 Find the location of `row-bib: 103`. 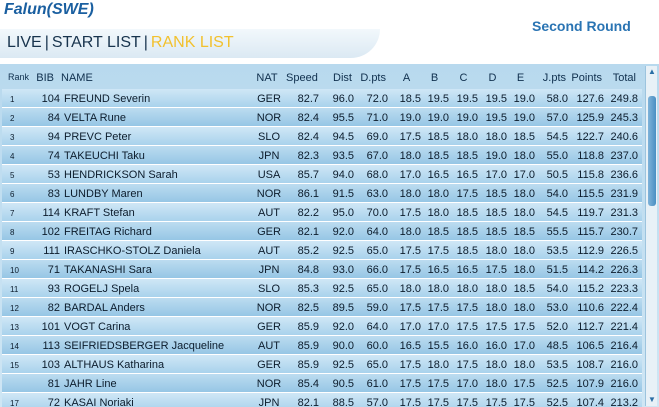

row-bib: 103 is located at coordinates (50, 365).